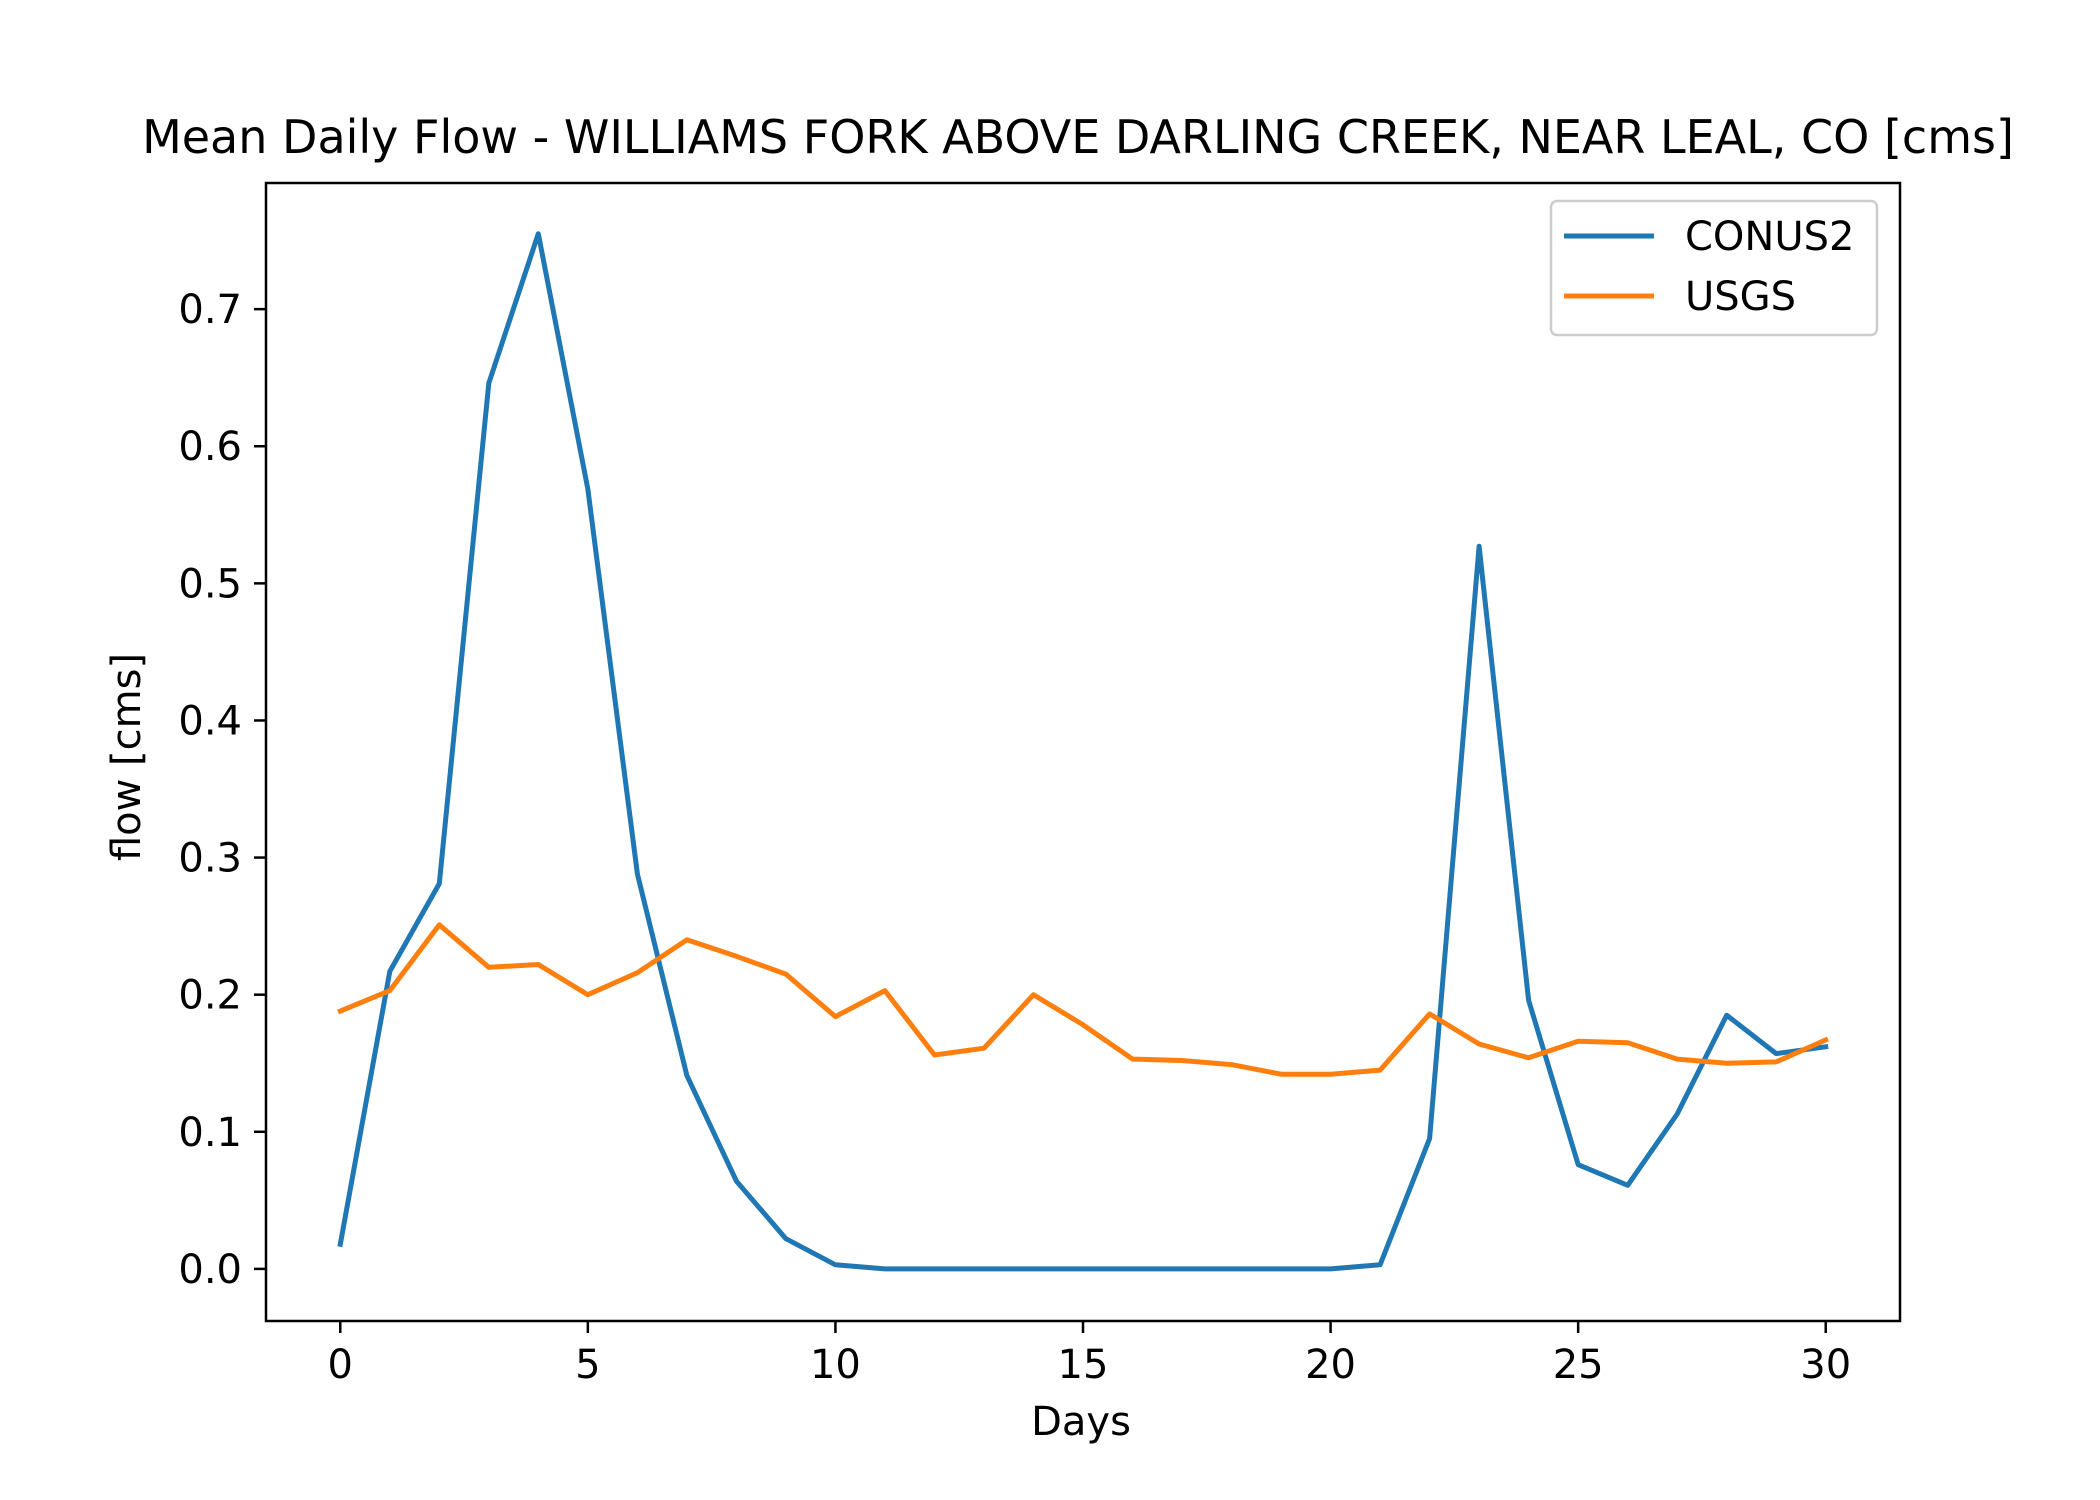 The width and height of the screenshot is (2100, 1500). Describe the element at coordinates (222, 790) in the screenshot. I see `y-axis-ticks: 0.0 0.1 0.2 0.3 0.4 0.5 0.6 0.7` at that location.